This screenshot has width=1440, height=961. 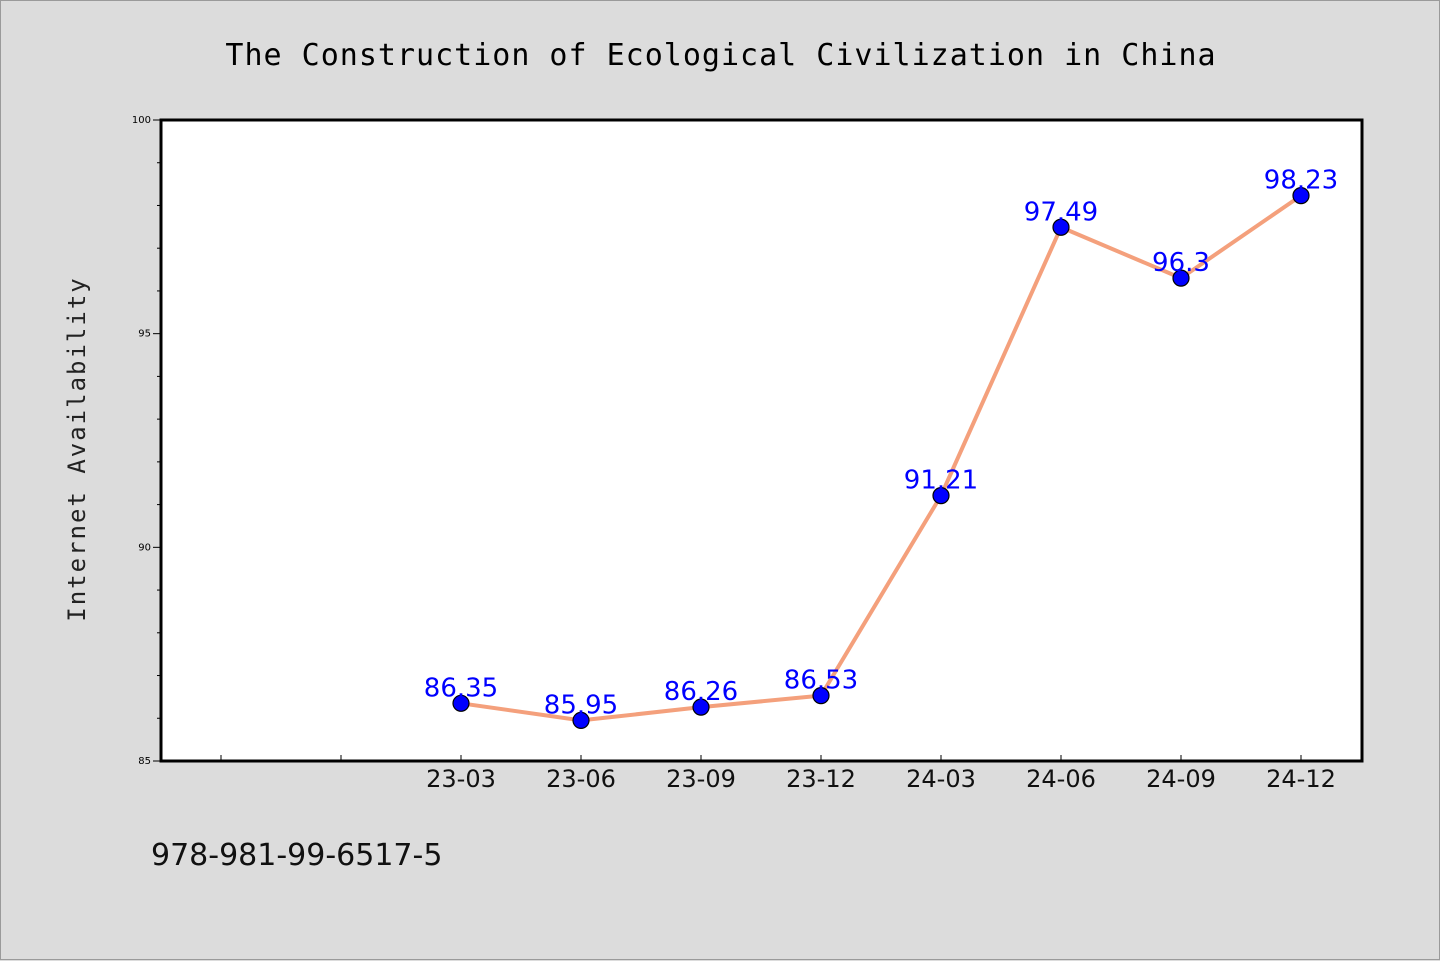 What do you see at coordinates (77, 448) in the screenshot?
I see `y-axis-label: Internet Availability` at bounding box center [77, 448].